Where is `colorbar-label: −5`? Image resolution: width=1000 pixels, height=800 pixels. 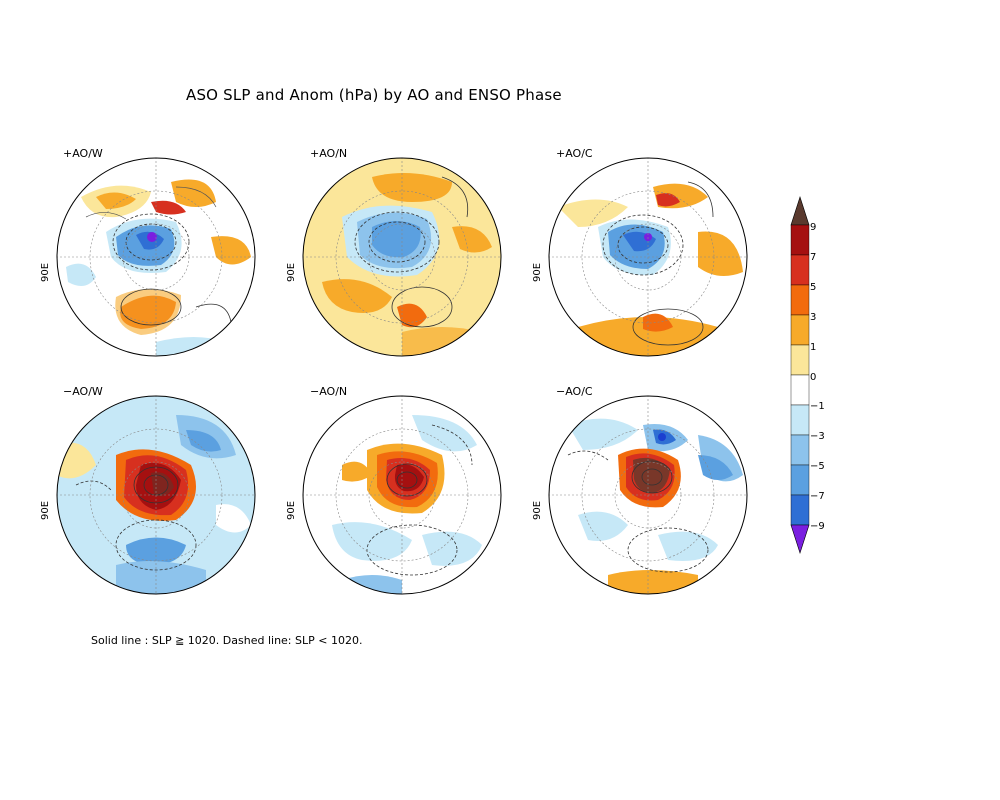
colorbar-label: −5 is located at coordinates (817, 466).